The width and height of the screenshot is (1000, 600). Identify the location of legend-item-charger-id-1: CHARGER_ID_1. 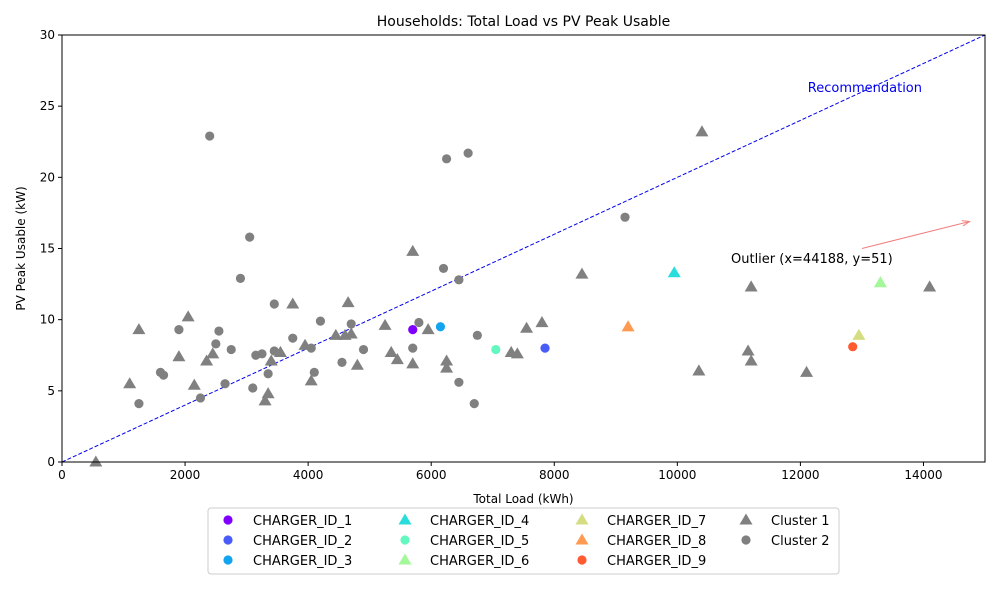
(287, 521).